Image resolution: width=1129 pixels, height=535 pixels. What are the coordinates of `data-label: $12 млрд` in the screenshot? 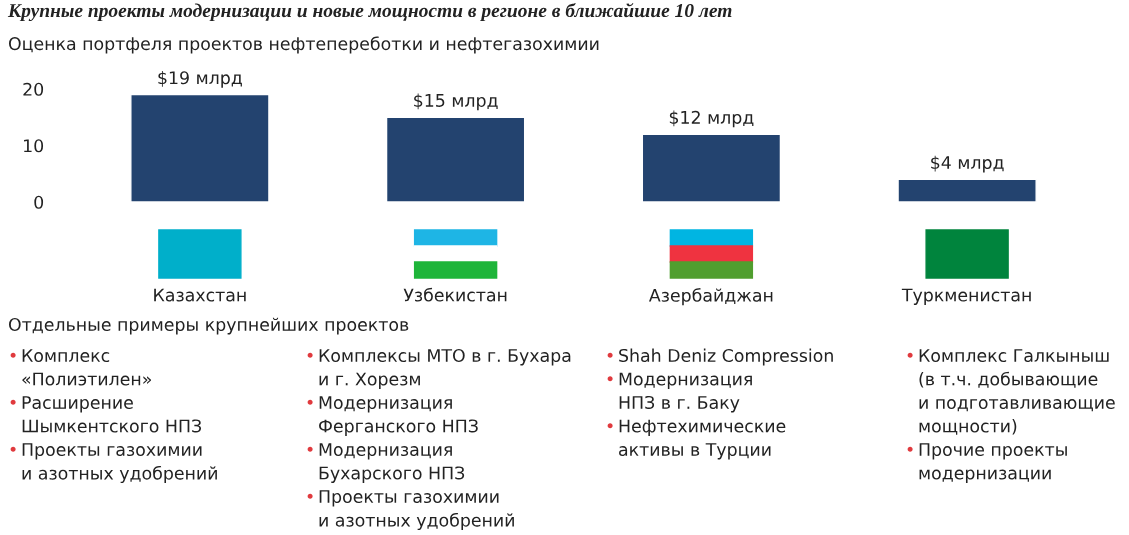 It's located at (711, 119).